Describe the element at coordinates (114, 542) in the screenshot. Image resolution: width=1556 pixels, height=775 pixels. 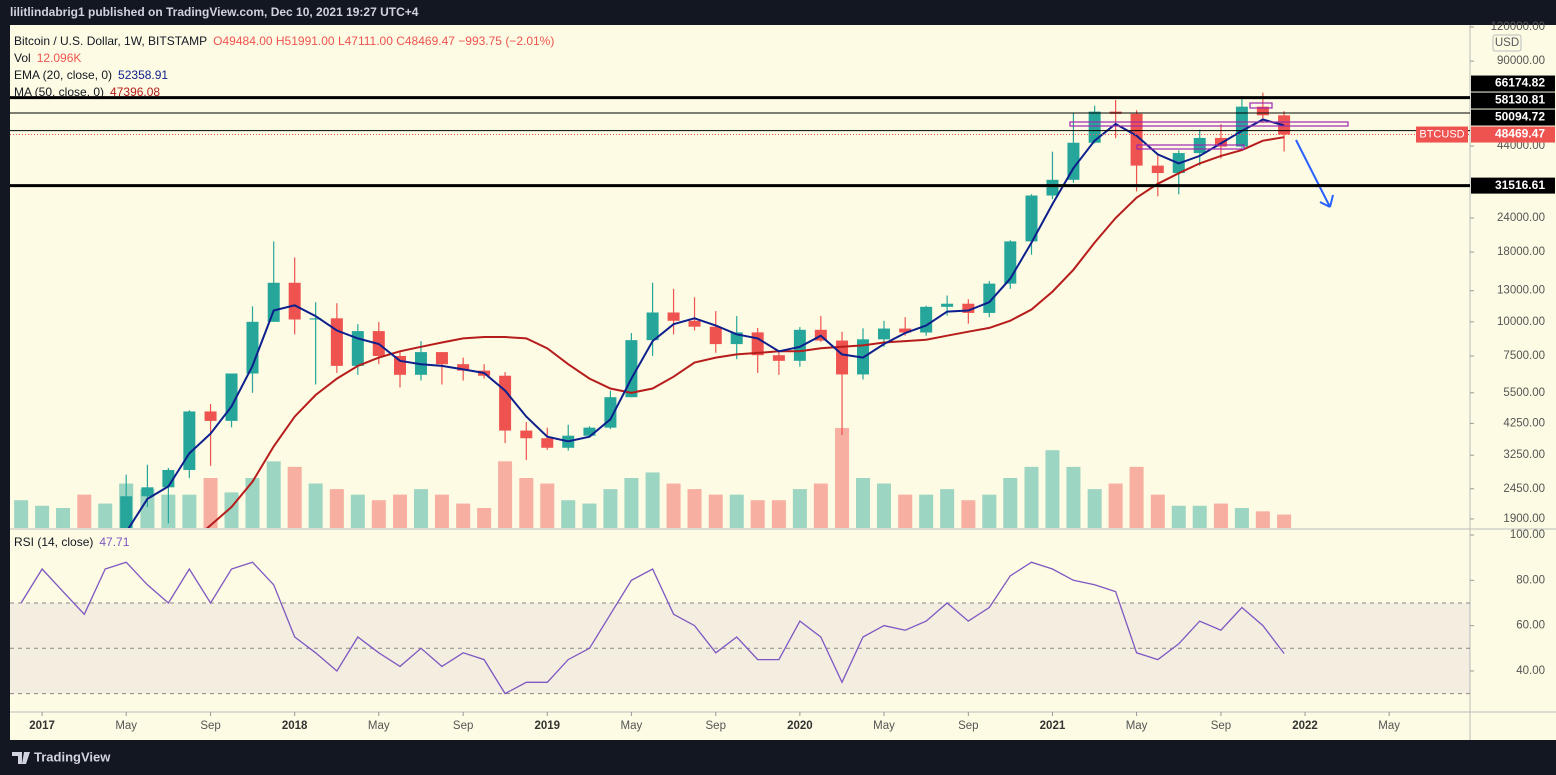
I see `rsi-value: 47.71` at that location.